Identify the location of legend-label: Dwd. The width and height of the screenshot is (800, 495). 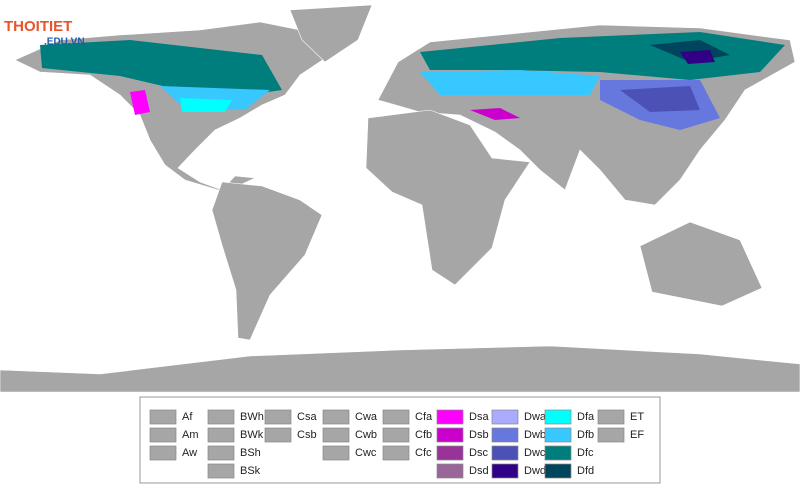
(535, 471).